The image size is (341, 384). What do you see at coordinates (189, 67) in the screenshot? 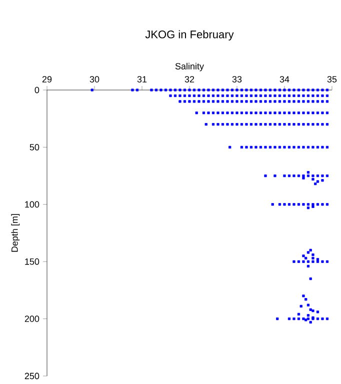
I see `x-axis-title: Salinity` at bounding box center [189, 67].